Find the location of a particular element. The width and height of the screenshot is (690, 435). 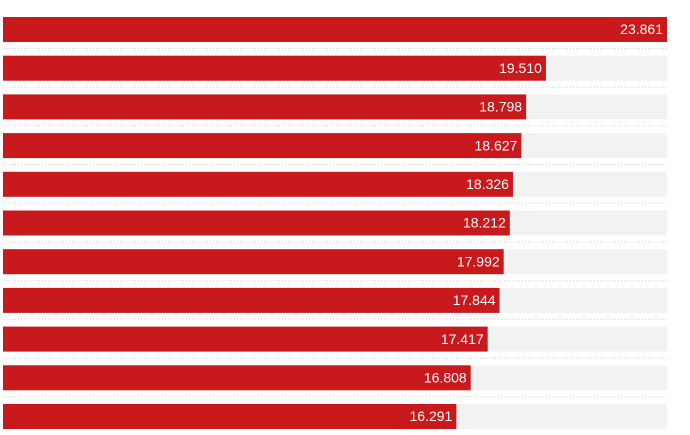

value-label: 17.992 is located at coordinates (478, 261).